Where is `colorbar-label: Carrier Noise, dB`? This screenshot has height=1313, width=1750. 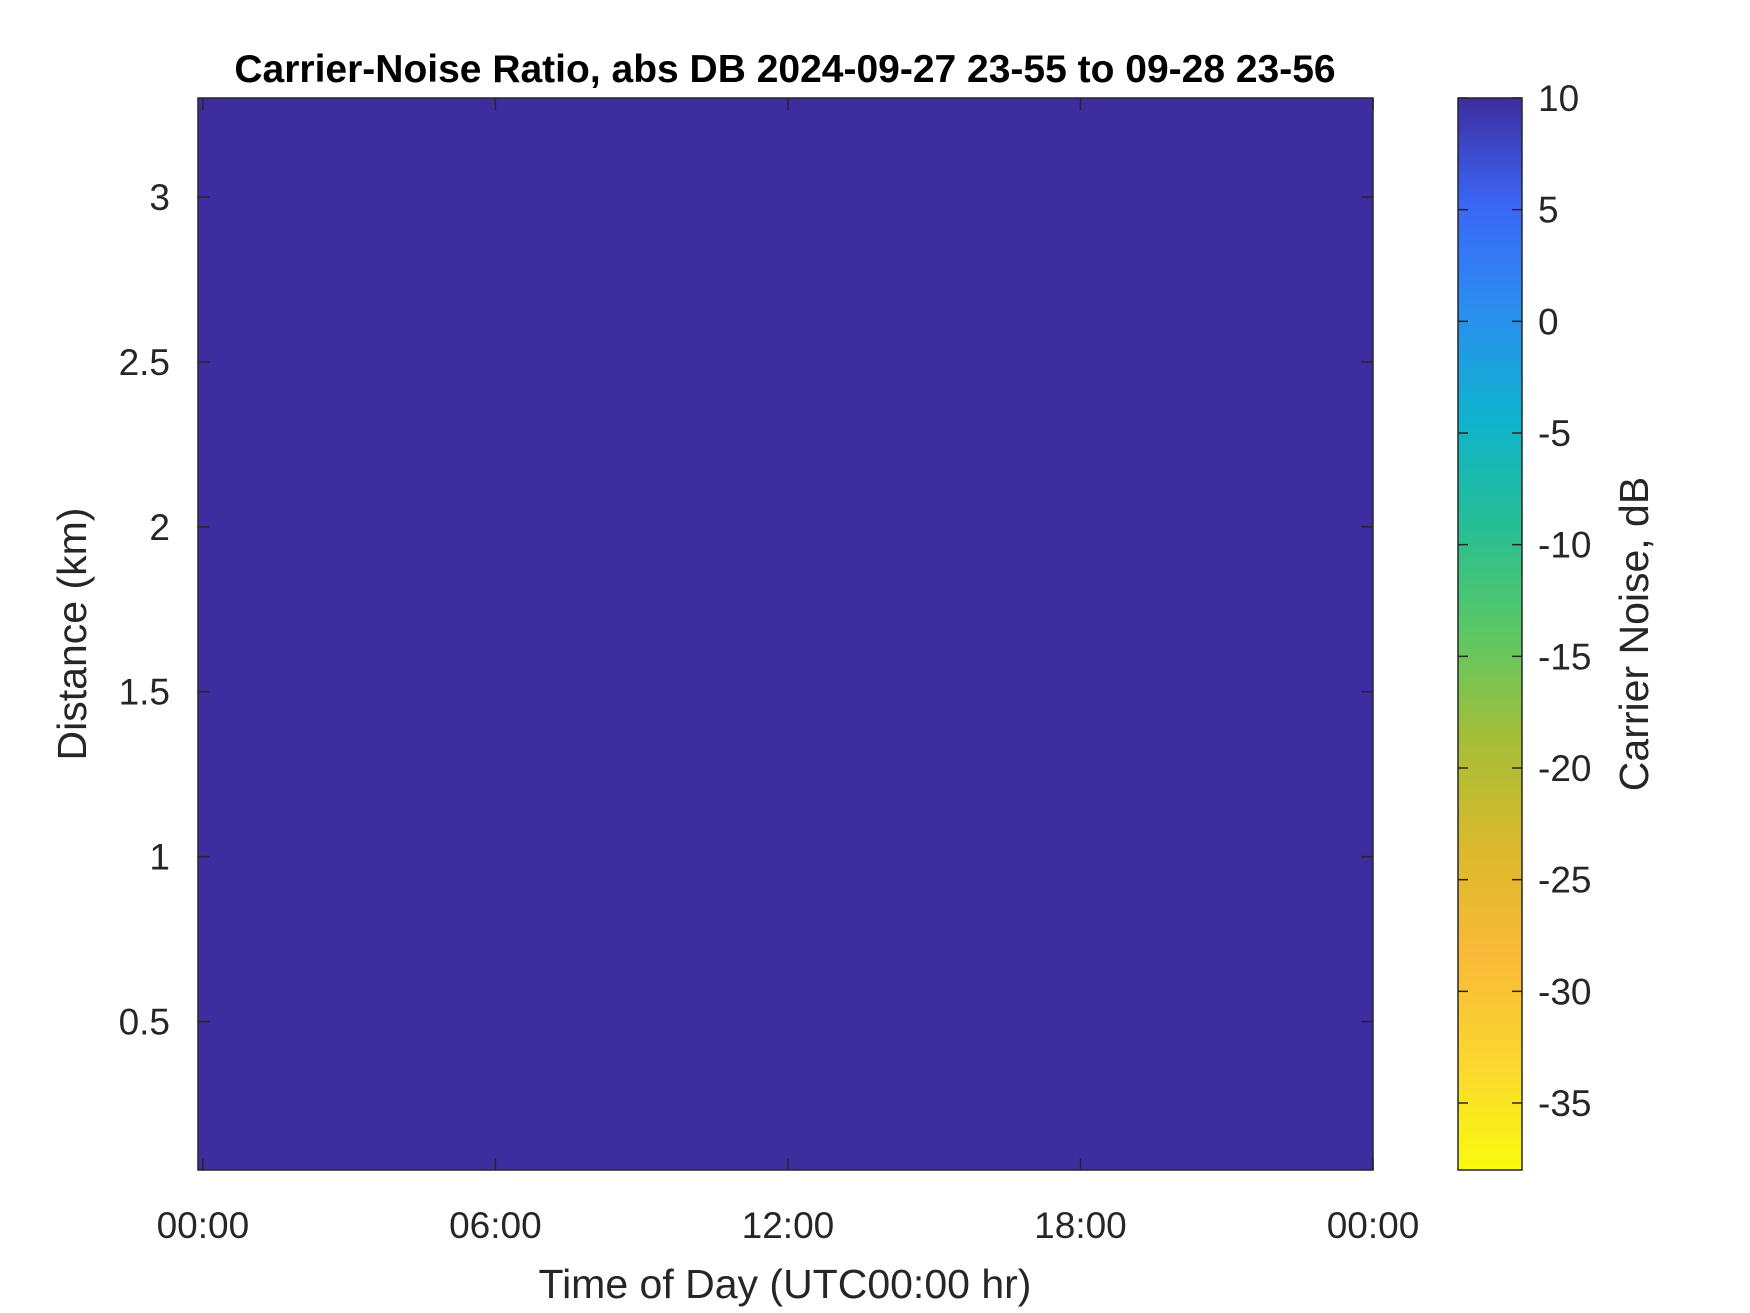
colorbar-label: Carrier Noise, dB is located at coordinates (1634, 634).